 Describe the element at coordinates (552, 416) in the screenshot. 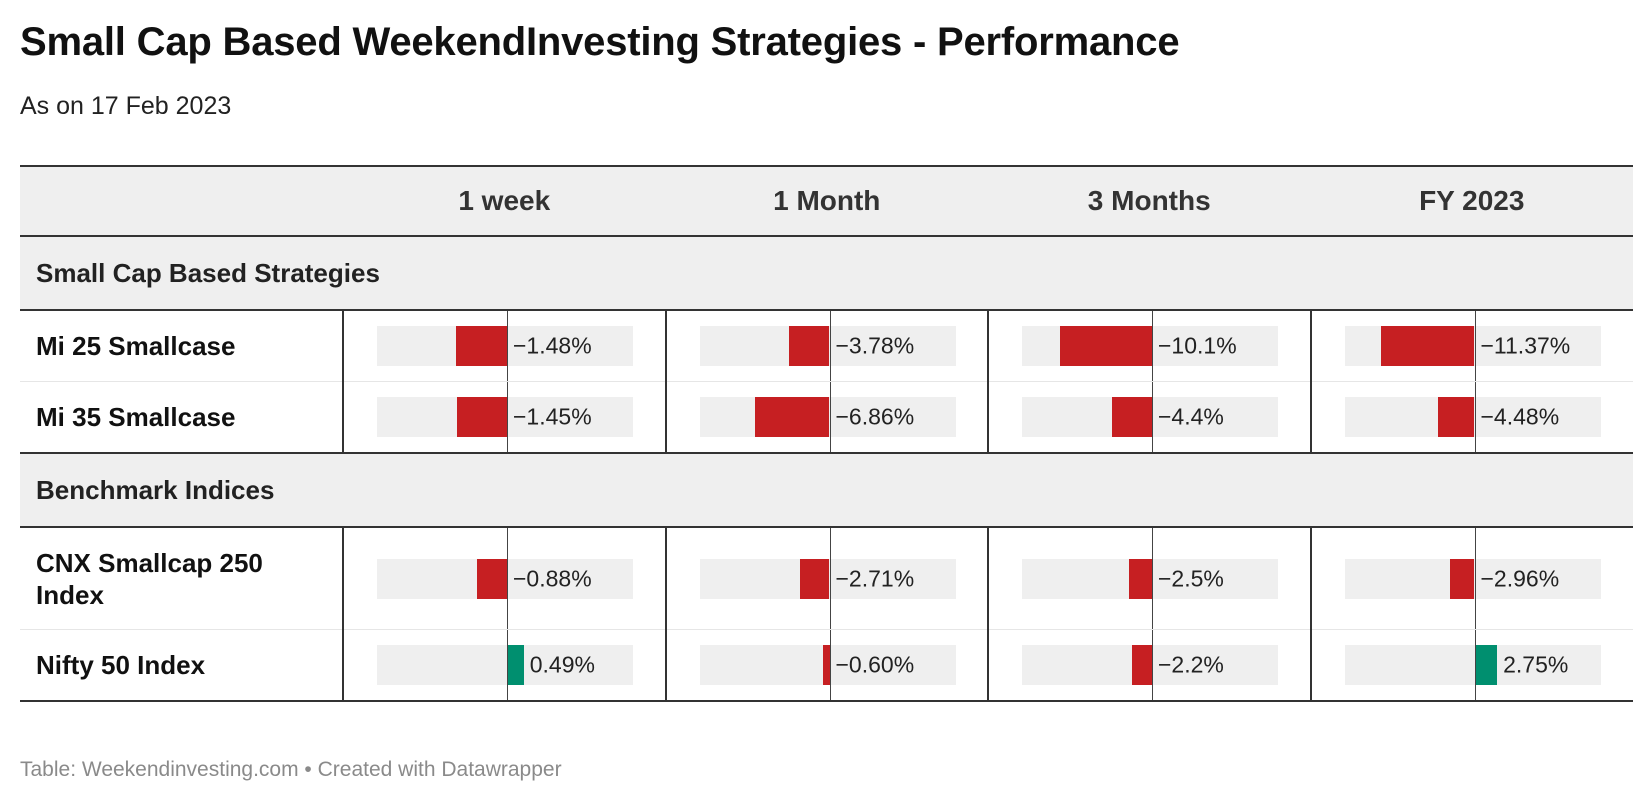

I see `value-label: −1.45%` at that location.